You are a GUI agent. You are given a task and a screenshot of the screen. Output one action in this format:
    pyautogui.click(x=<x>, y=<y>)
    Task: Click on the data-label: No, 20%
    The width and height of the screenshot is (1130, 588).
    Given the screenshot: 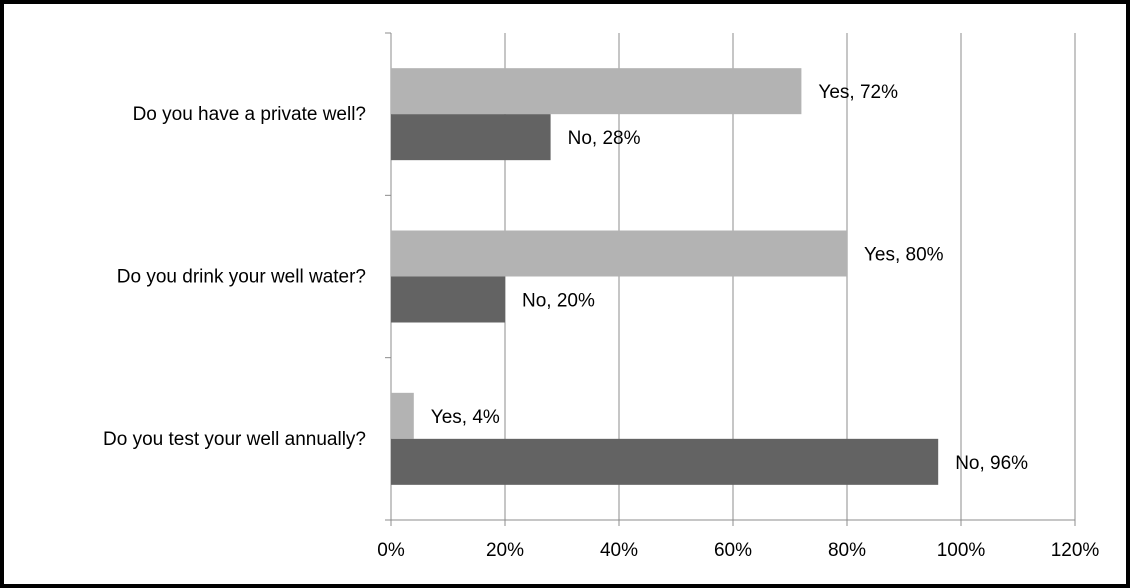 What is the action you would take?
    pyautogui.click(x=558, y=301)
    